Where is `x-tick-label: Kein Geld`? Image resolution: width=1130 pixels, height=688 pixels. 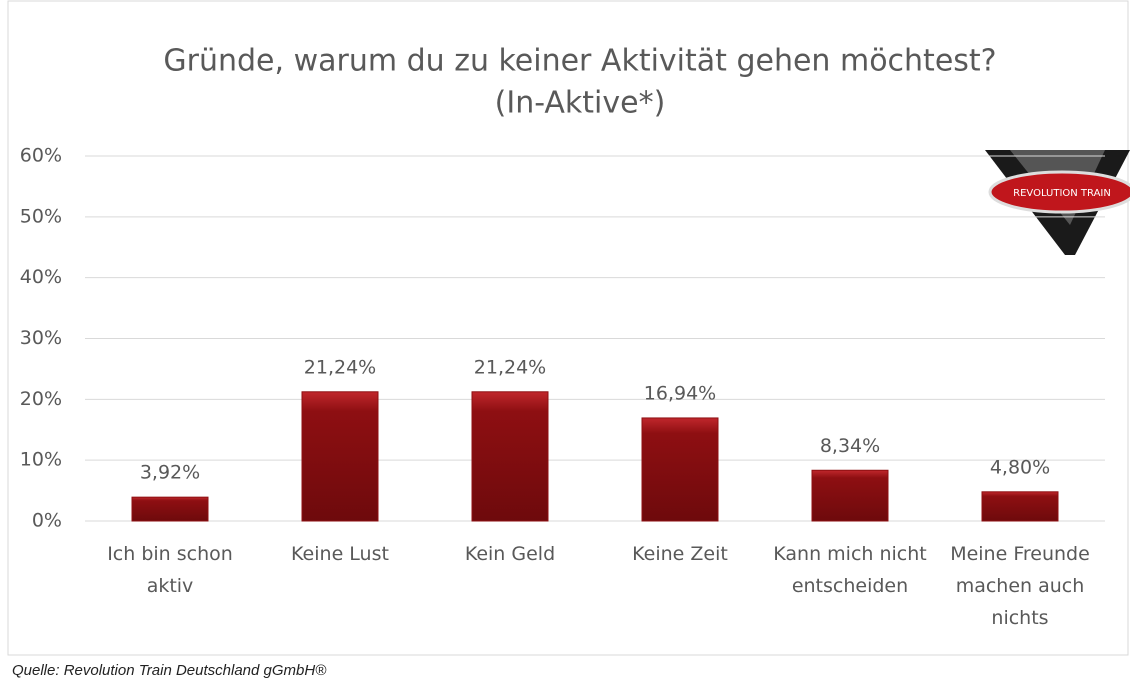
x-tick-label: Kein Geld is located at coordinates (510, 554).